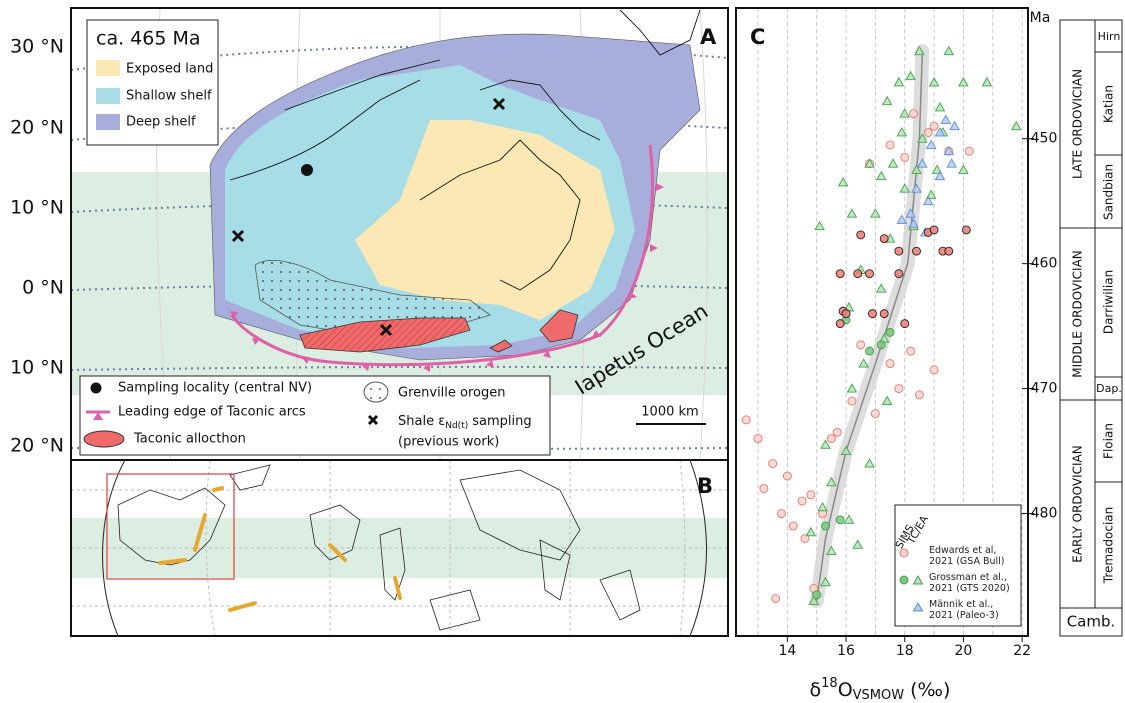 This screenshot has width=1125, height=703. Describe the element at coordinates (161, 122) in the screenshot. I see `map-legend: Deep shelf` at that location.